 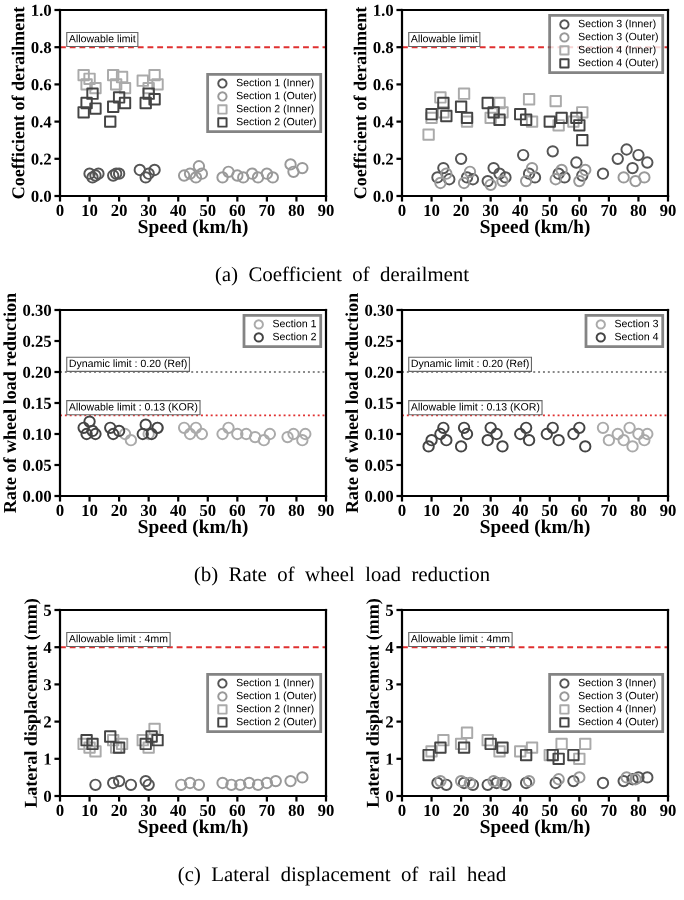 What do you see at coordinates (37, 310) in the screenshot?
I see `y-tick-label: 0.30` at bounding box center [37, 310].